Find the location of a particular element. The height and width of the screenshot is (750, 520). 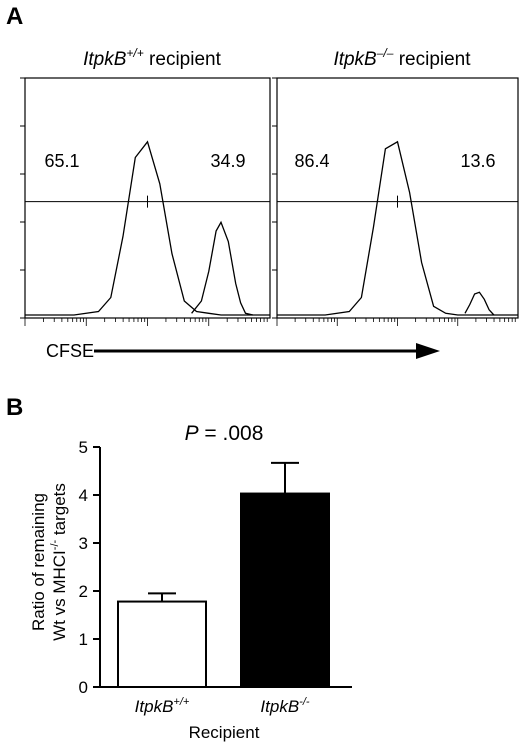

bar-category-2-gene: ItpkB is located at coordinates (279, 706).